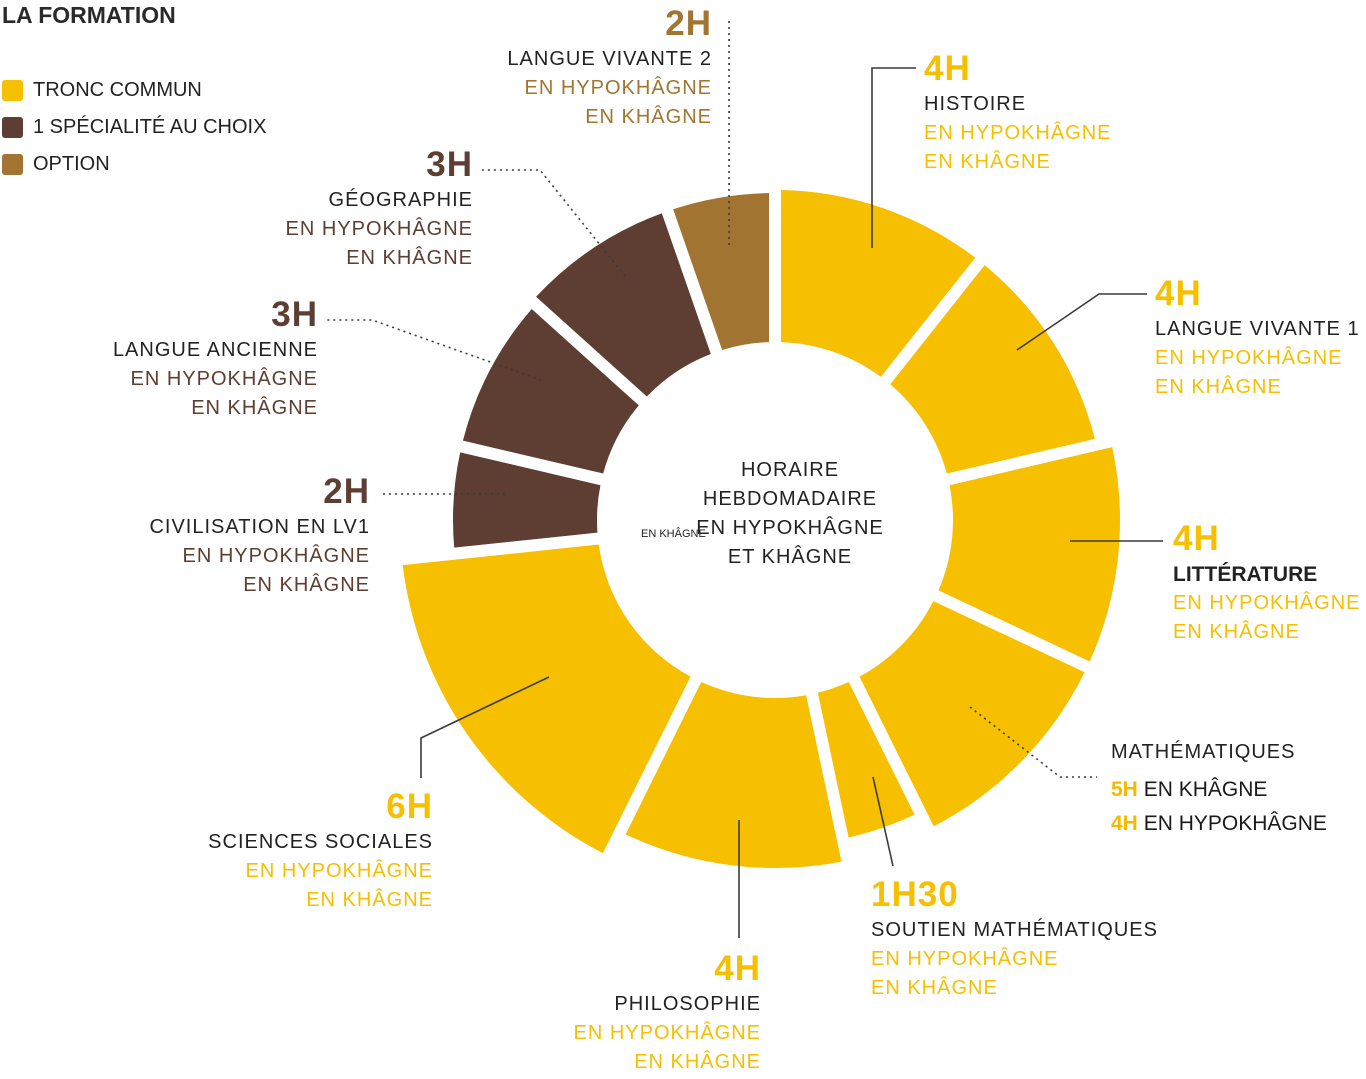 The height and width of the screenshot is (1079, 1366). Describe the element at coordinates (1245, 574) in the screenshot. I see `subject-name: LITTÉRATURE` at that location.